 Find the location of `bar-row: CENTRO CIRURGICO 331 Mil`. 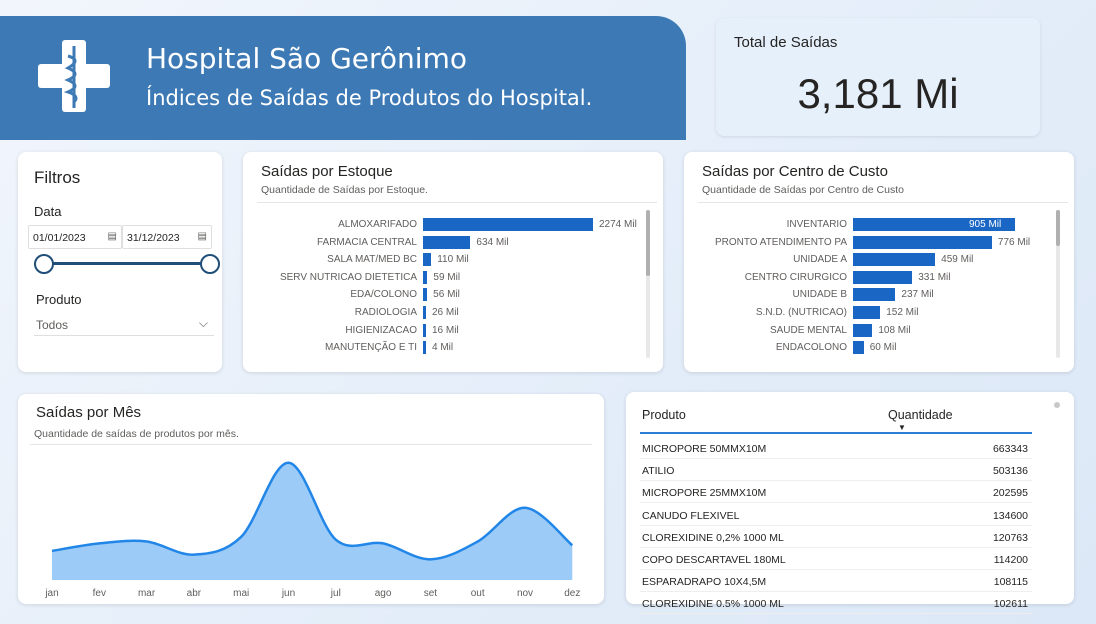

bar-row: CENTRO CIRURGICO 331 Mil is located at coordinates (879, 277).